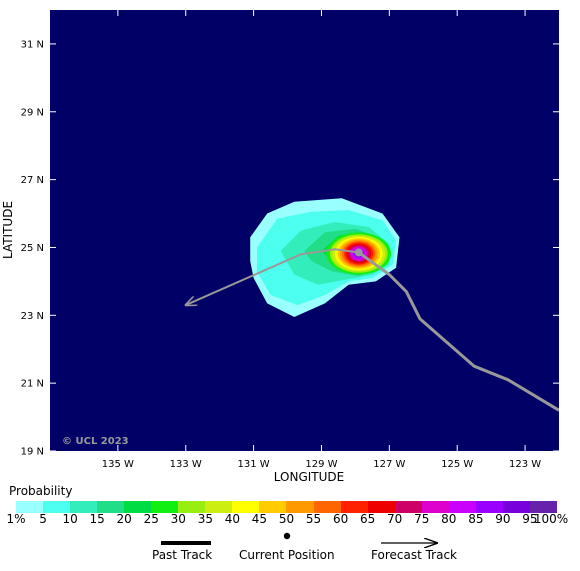  I want to click on legend-color-bar, so click(286, 507).